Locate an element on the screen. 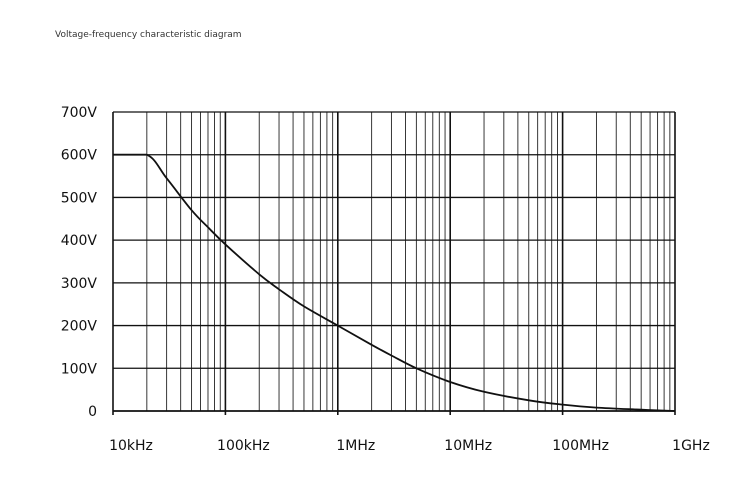 The width and height of the screenshot is (750, 484). y-tick-label: 500V is located at coordinates (79, 198).